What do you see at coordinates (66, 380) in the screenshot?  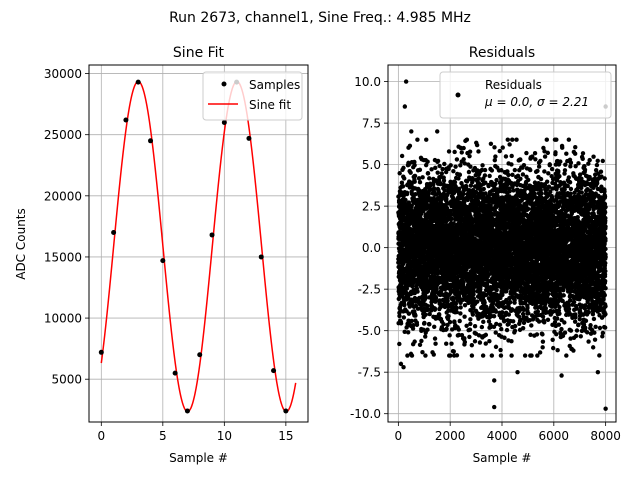 I see `y-tick-label: 5000` at bounding box center [66, 380].